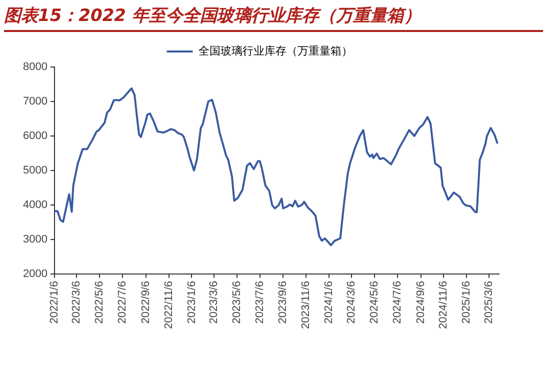  What do you see at coordinates (397, 302) in the screenshot?
I see `x-tick-label: 2024/7/6` at bounding box center [397, 302].